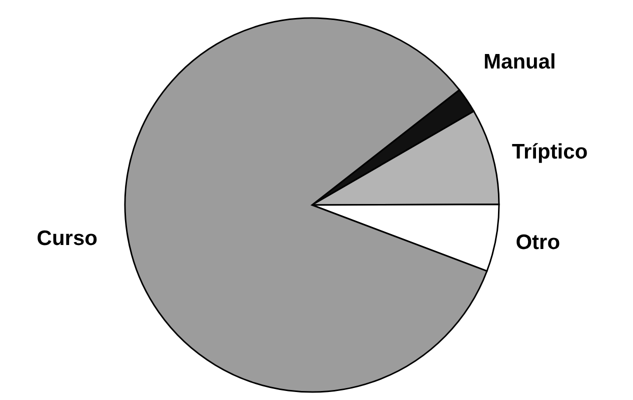 This screenshot has width=633, height=400. I want to click on slice-label: Otro, so click(538, 242).